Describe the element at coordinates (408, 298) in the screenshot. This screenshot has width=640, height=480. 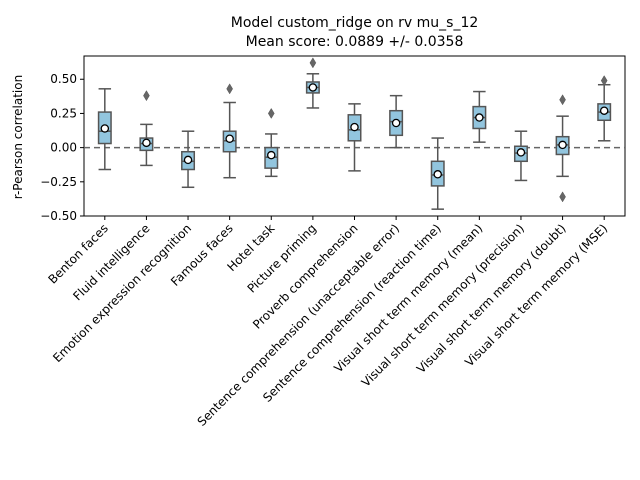
I see `x-tick-label: Visual short term memory (mean)` at that location.